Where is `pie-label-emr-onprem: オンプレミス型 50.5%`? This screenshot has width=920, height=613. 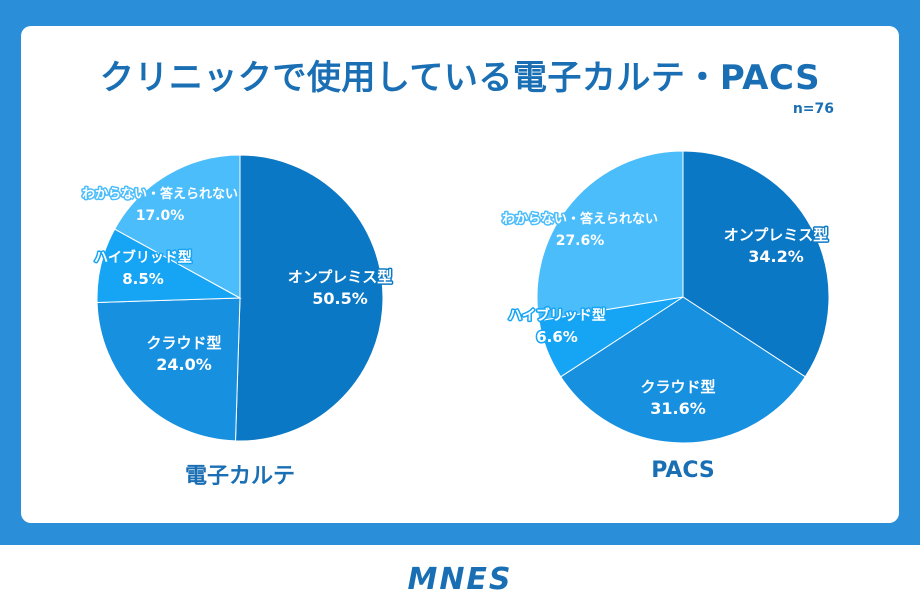
pie-label-emr-onprem: オンプレミス型 50.5% is located at coordinates (340, 288).